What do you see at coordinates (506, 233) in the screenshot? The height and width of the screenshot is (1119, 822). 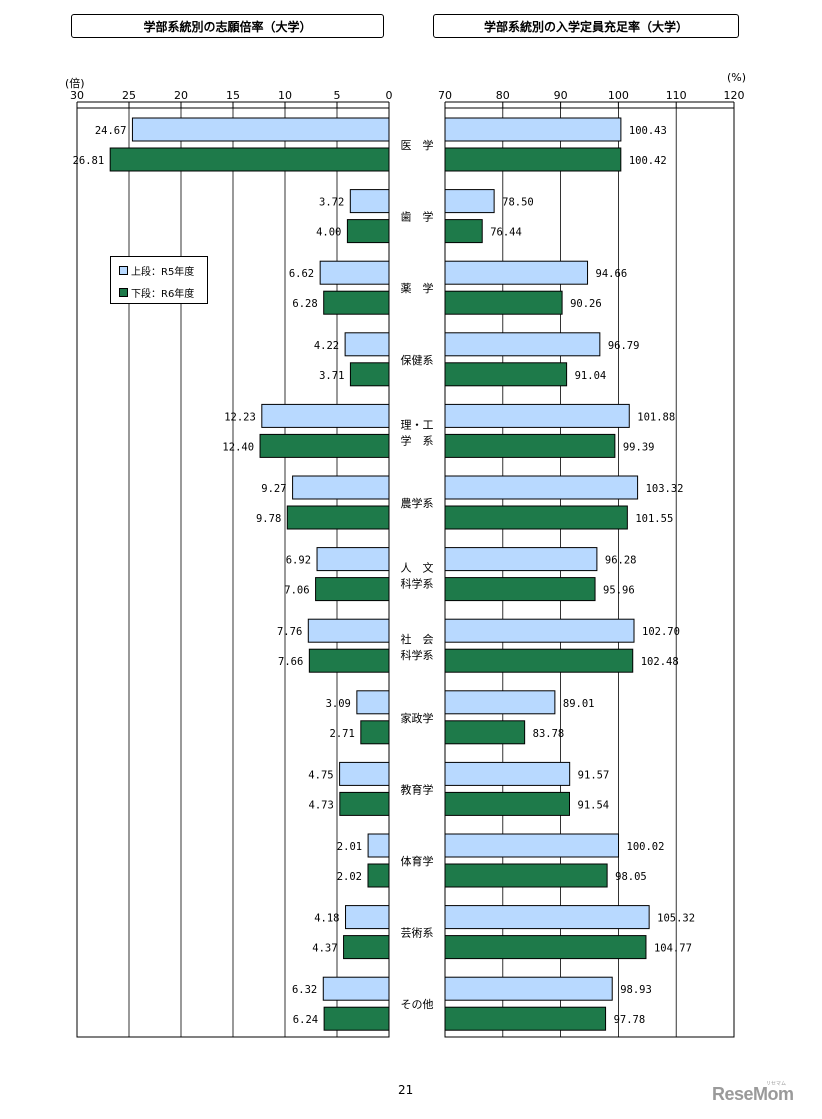 I see `right-value-label-r6: 76.44` at bounding box center [506, 233].